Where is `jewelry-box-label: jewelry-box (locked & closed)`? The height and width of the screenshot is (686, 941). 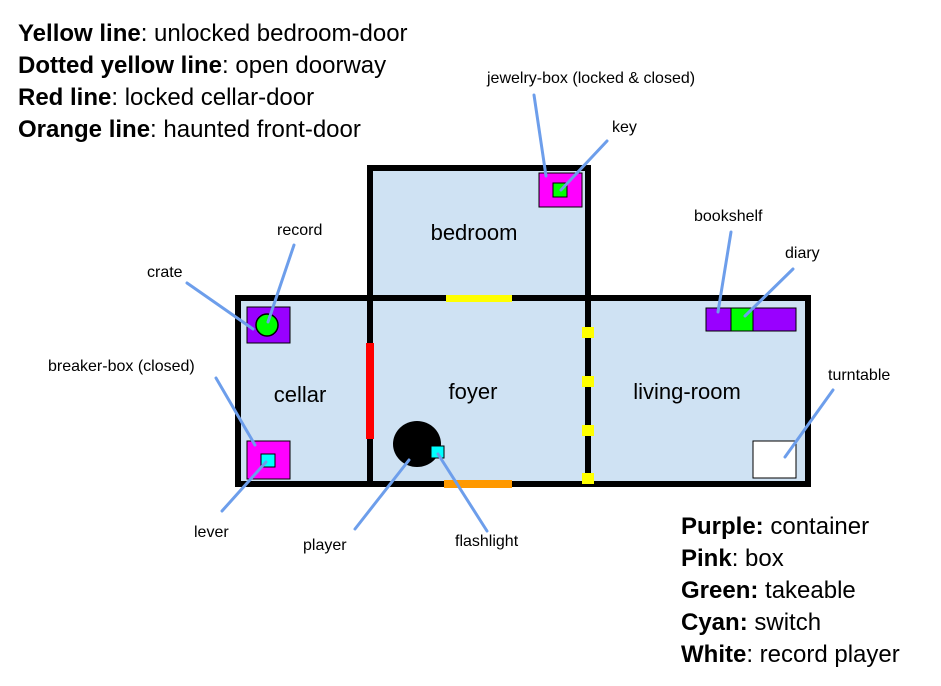
jewelry-box-label: jewelry-box (locked & closed) is located at coordinates (590, 78).